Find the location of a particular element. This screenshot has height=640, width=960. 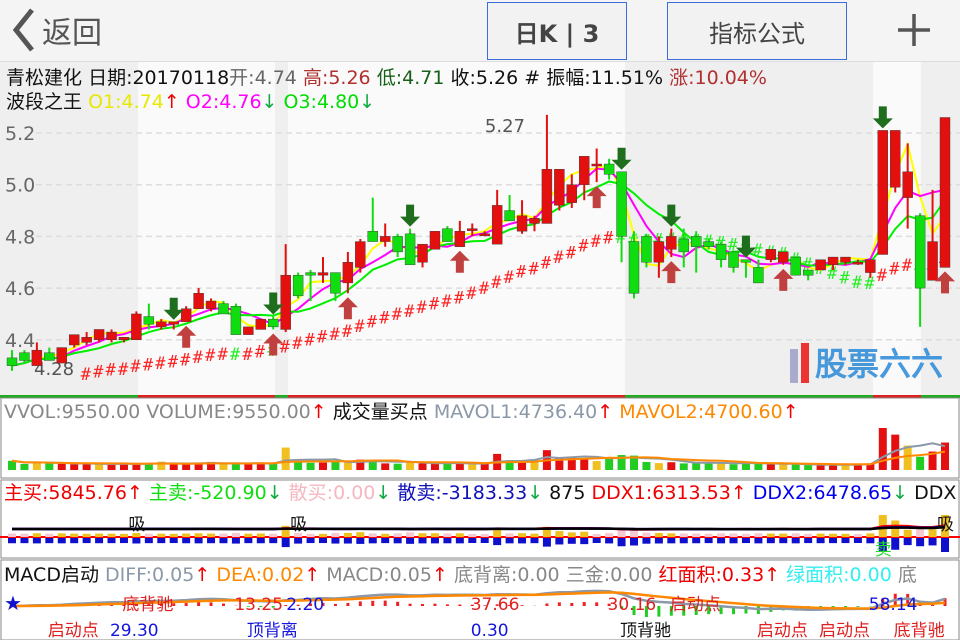

back-button: 返回 is located at coordinates (56, 30).